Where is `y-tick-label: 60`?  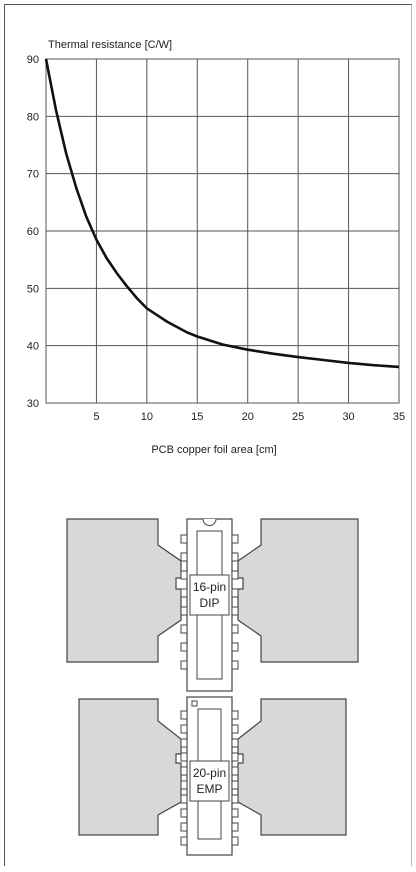 y-tick-label: 60 is located at coordinates (33, 232).